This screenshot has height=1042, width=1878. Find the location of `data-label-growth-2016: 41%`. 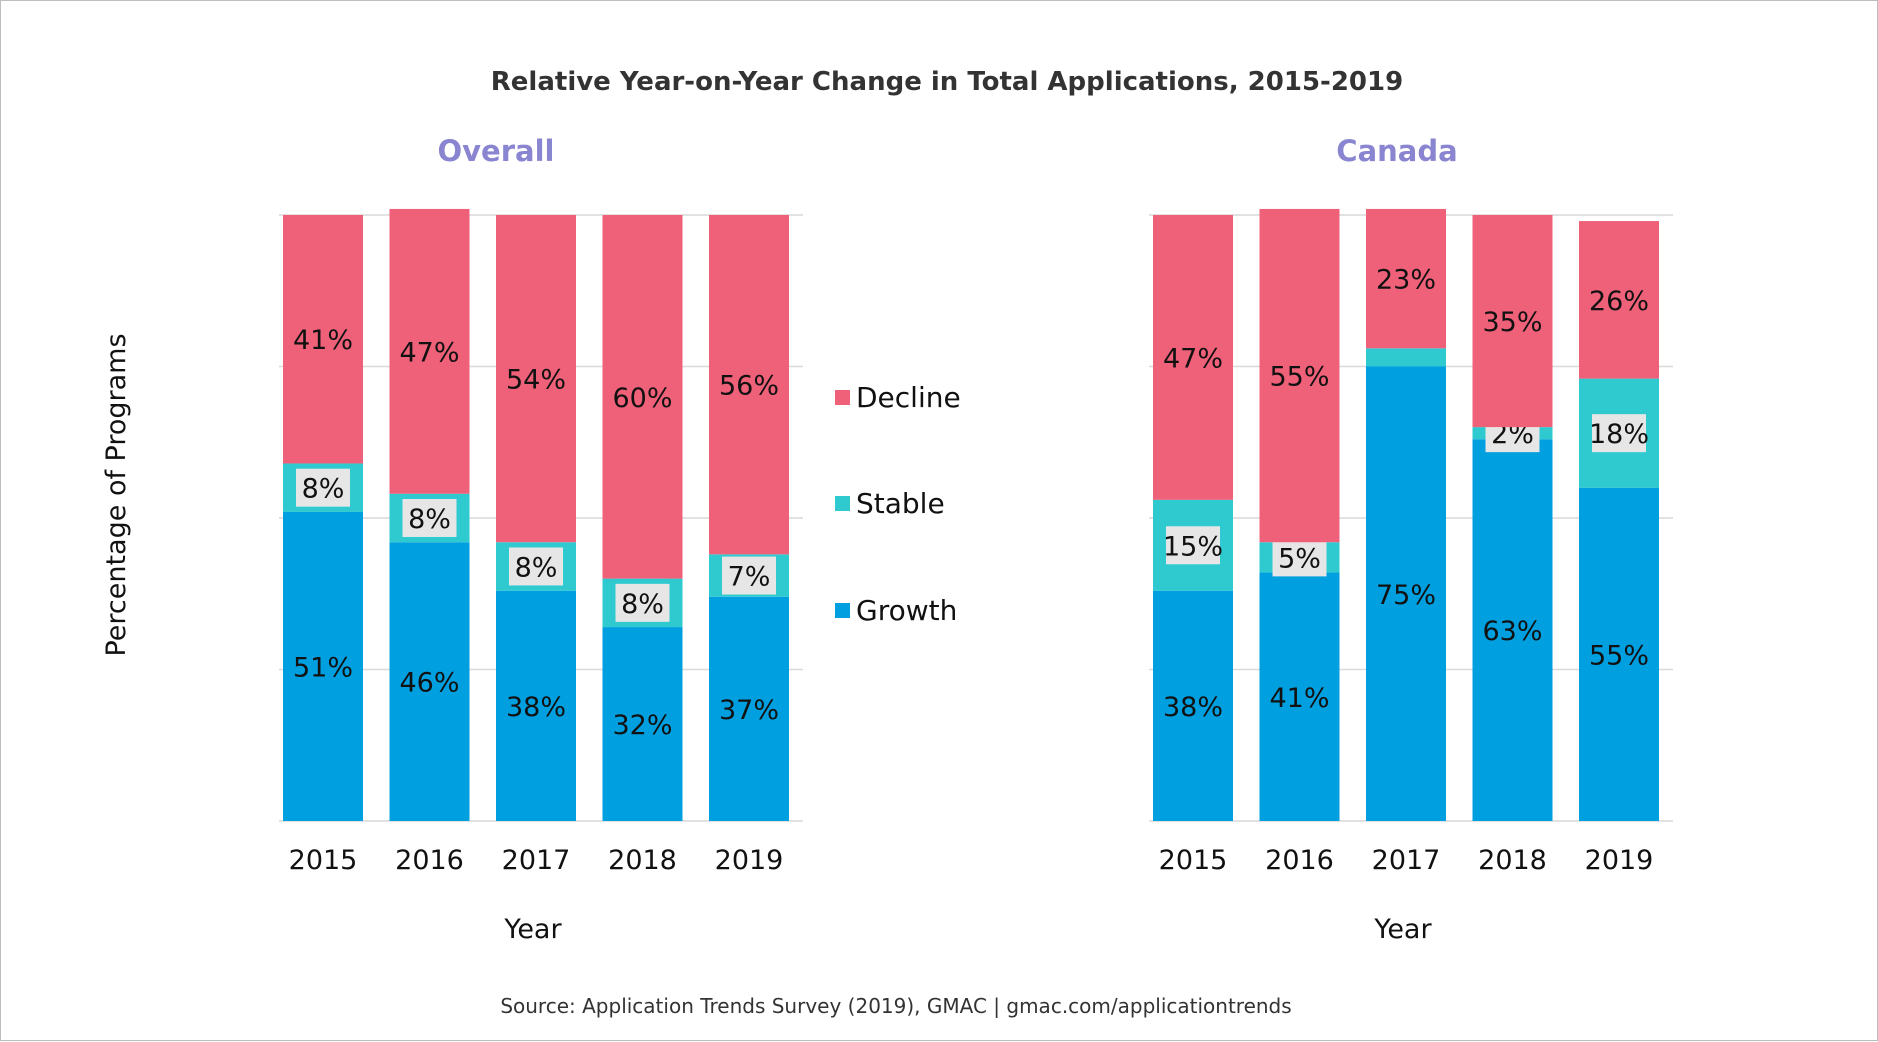

data-label-growth-2016: 41% is located at coordinates (1299, 698).